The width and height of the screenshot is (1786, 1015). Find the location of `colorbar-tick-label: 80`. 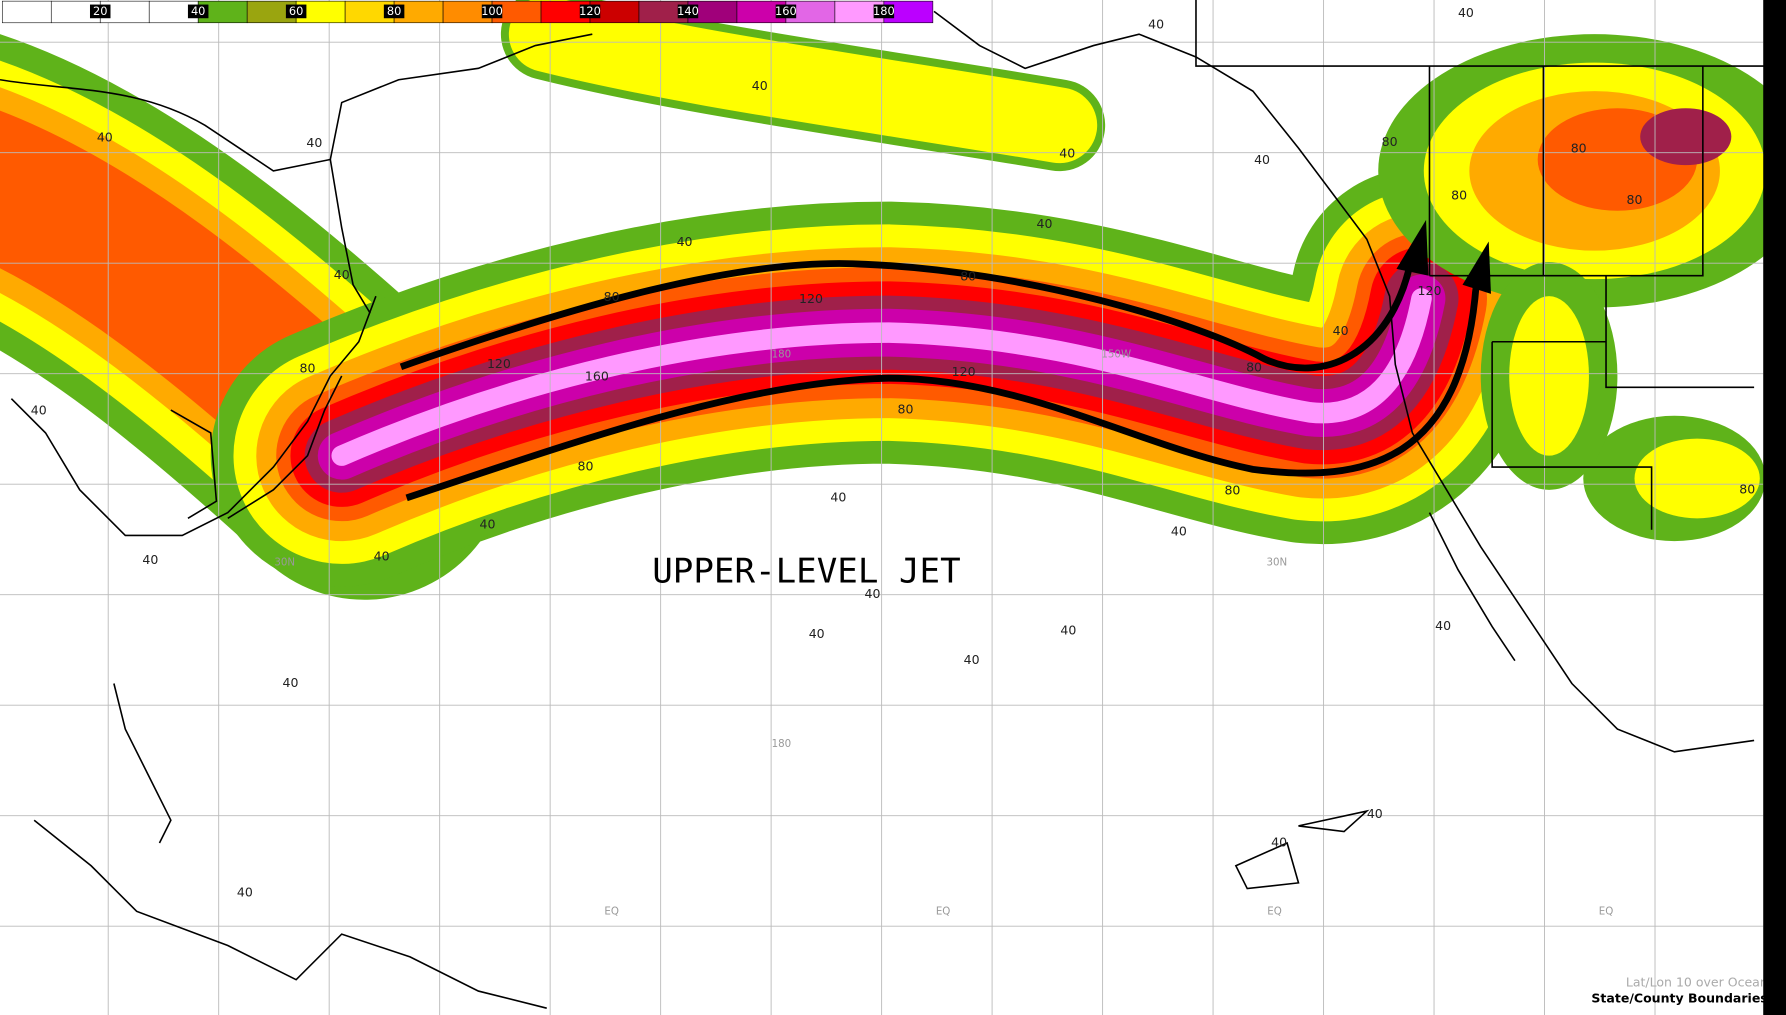

colorbar-tick-label: 80 is located at coordinates (394, 11).